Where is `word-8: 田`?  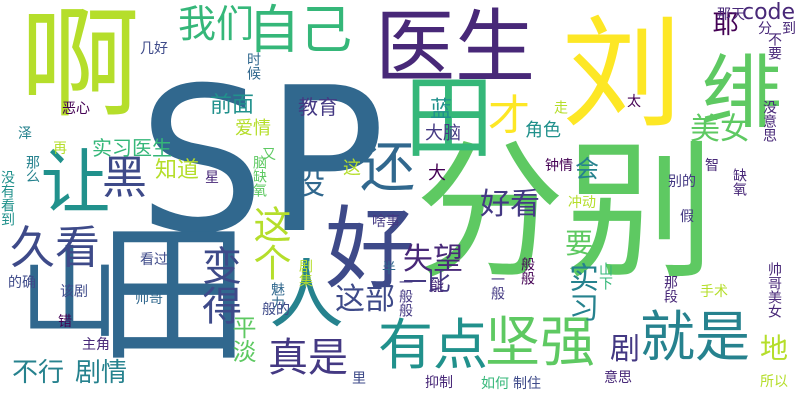 word-8: 田 is located at coordinates (440, 115).